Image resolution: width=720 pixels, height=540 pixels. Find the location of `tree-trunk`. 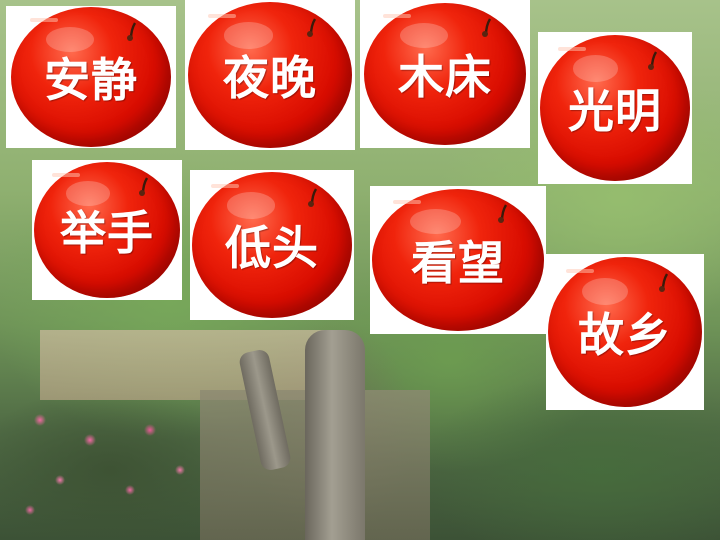

tree-trunk is located at coordinates (335, 435).